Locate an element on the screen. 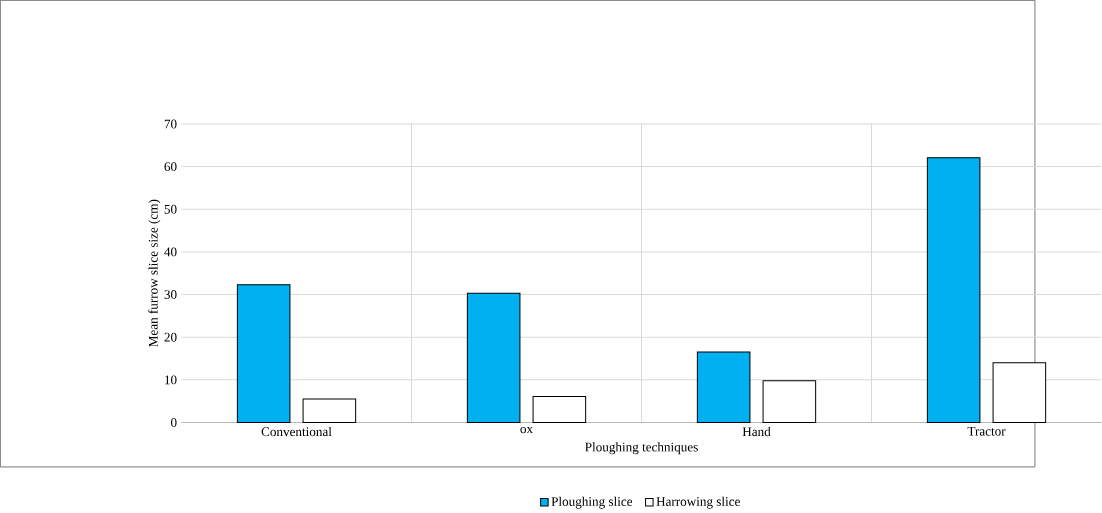 Image resolution: width=1102 pixels, height=513 pixels. legend-label: Harrowing slice is located at coordinates (698, 502).